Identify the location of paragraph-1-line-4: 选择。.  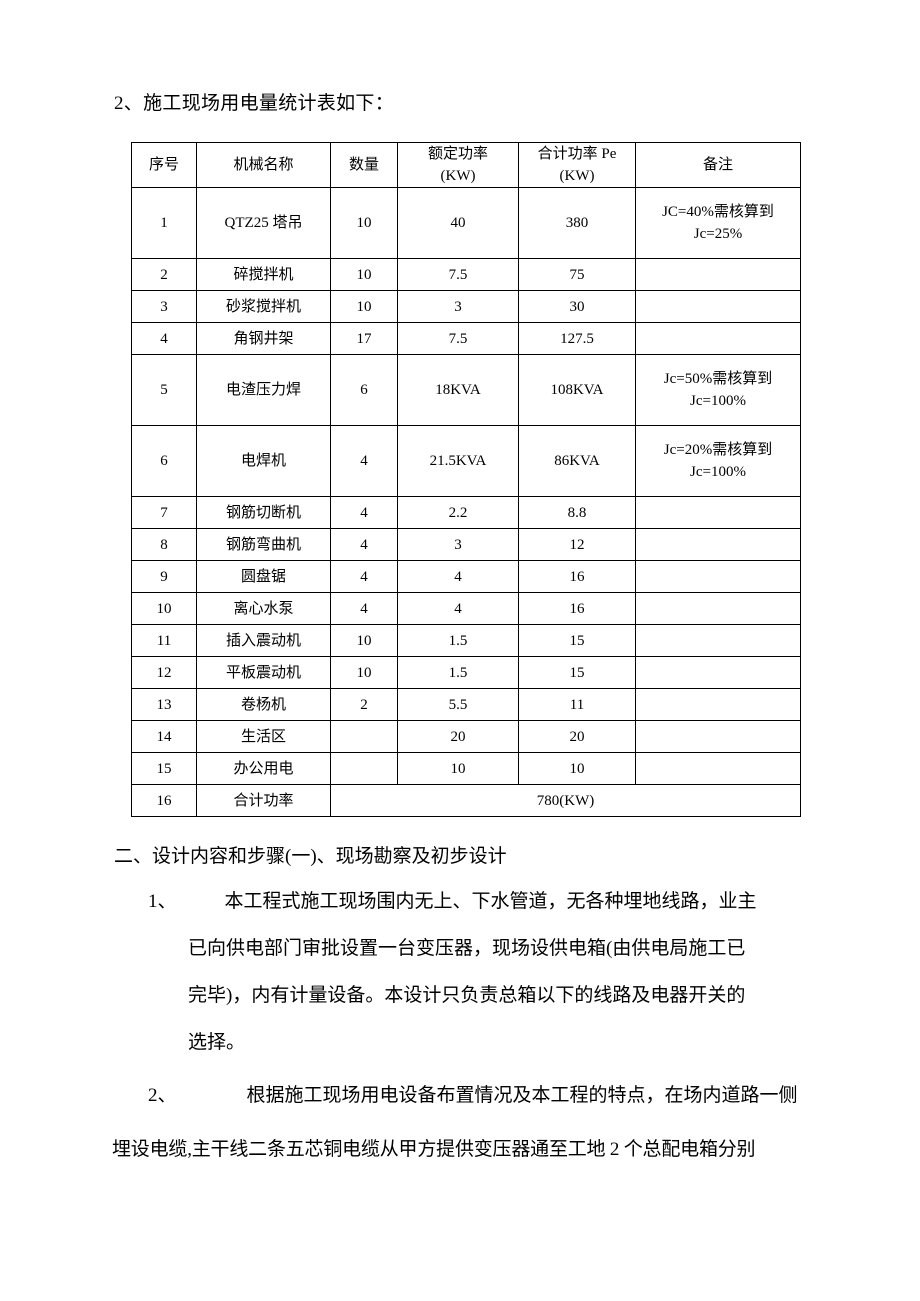
(217, 1042).